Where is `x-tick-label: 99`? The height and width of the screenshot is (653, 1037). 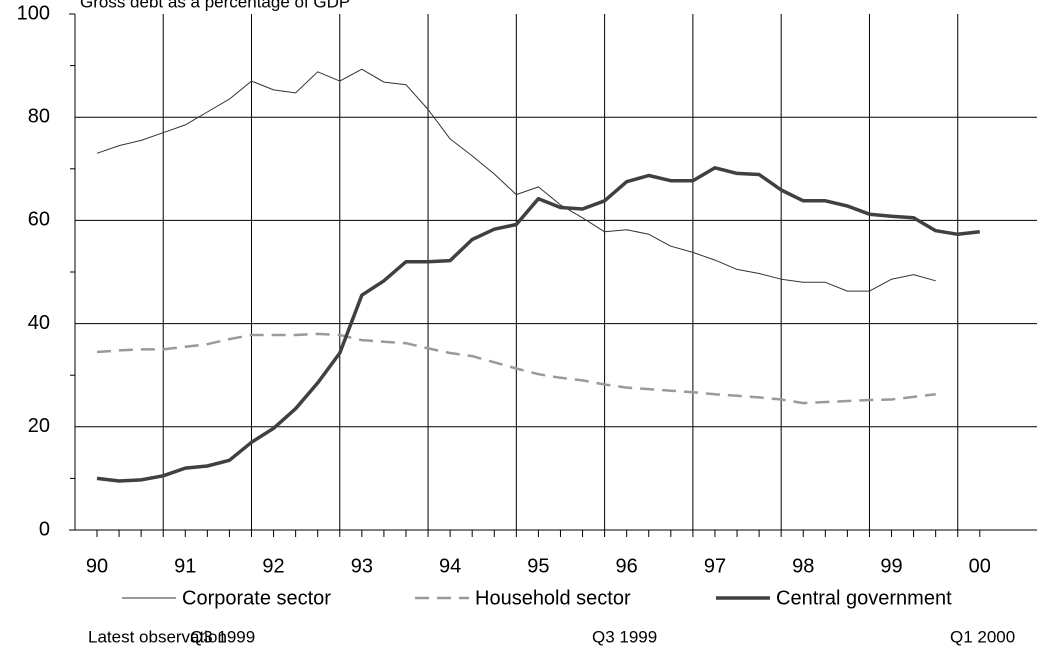
x-tick-label: 99 is located at coordinates (891, 566).